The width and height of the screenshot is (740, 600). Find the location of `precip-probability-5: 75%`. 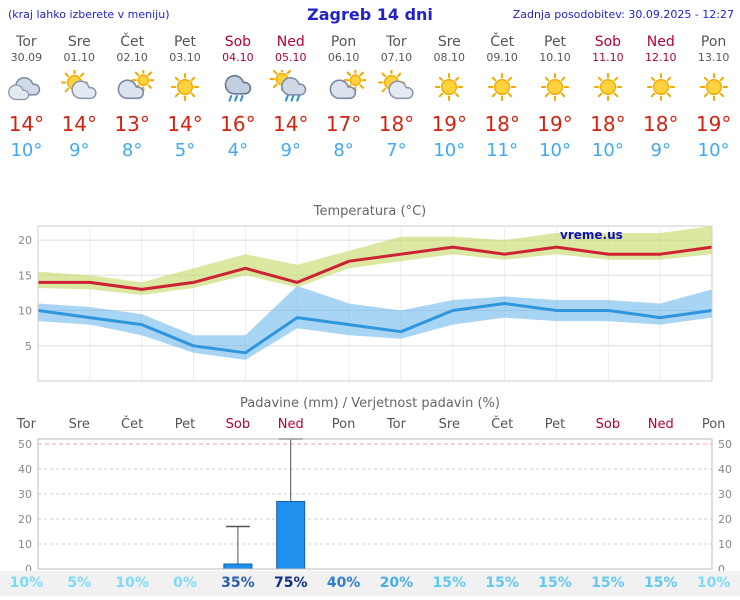

precip-probability-5: 75% is located at coordinates (290, 583).